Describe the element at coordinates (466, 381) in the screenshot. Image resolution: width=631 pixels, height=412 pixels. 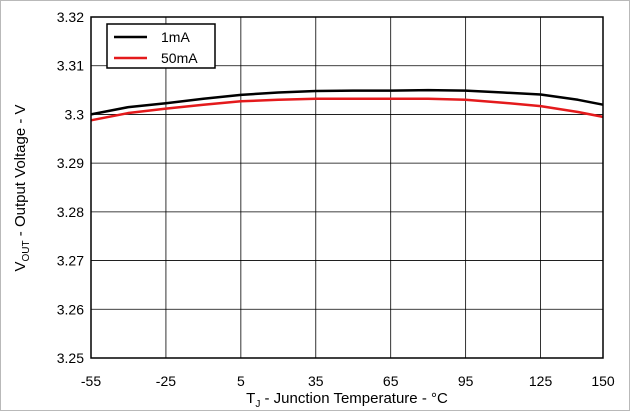
I see `x-tick-label: 95` at that location.